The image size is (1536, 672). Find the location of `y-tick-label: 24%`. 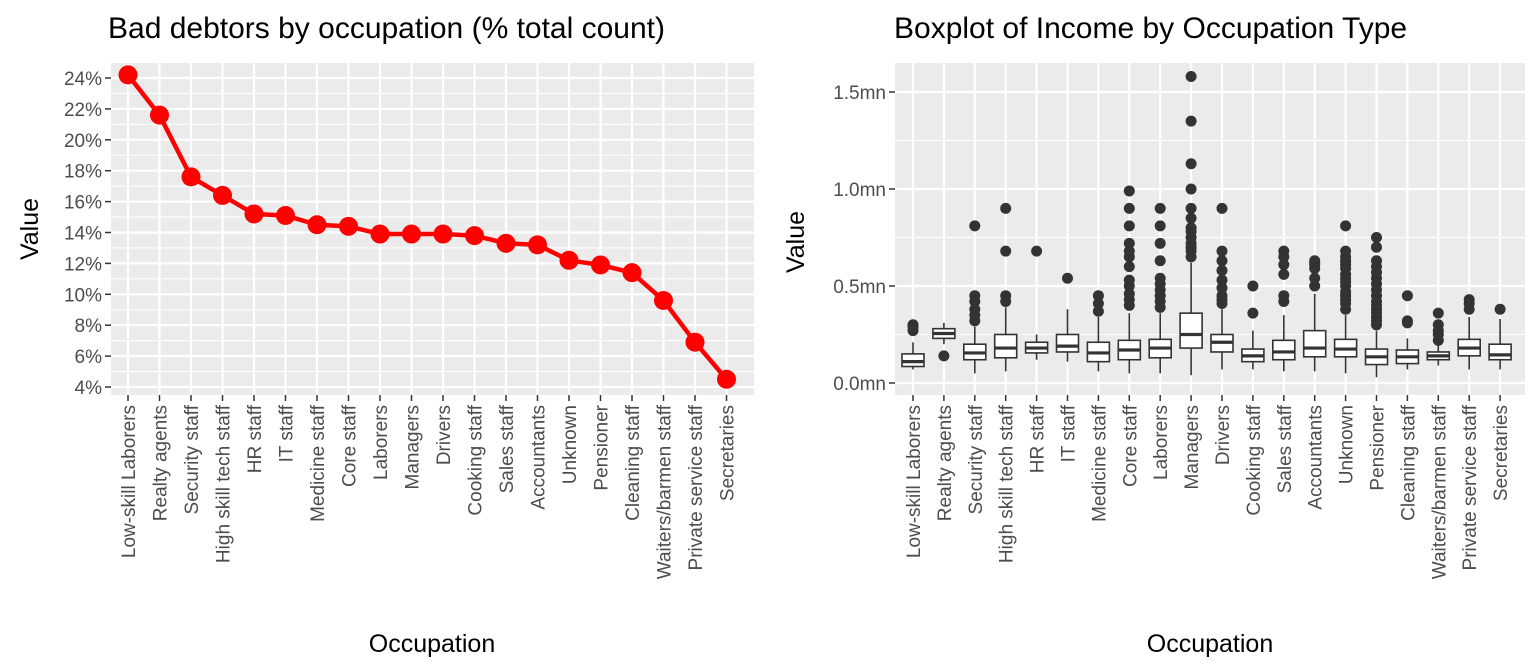

y-tick-label: 24% is located at coordinates (83, 79).